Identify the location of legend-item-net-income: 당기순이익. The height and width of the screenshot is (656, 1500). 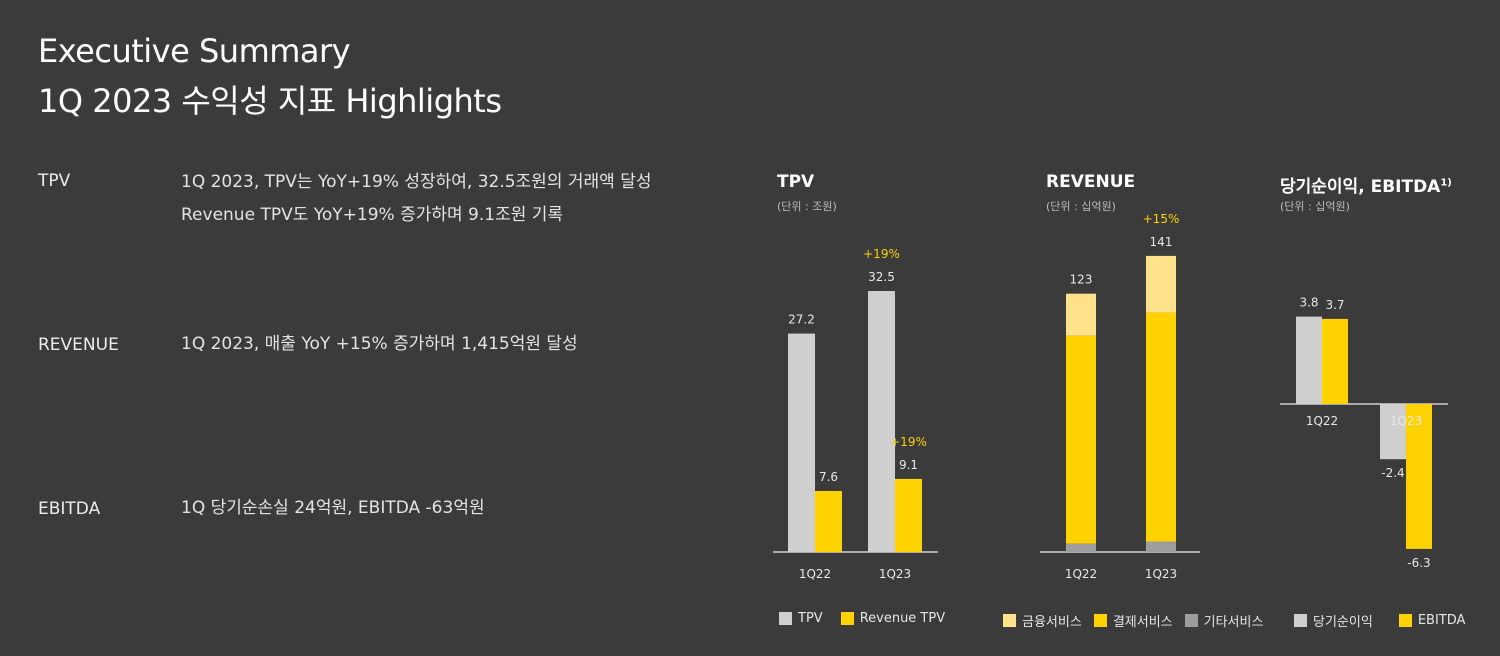
(1333, 620).